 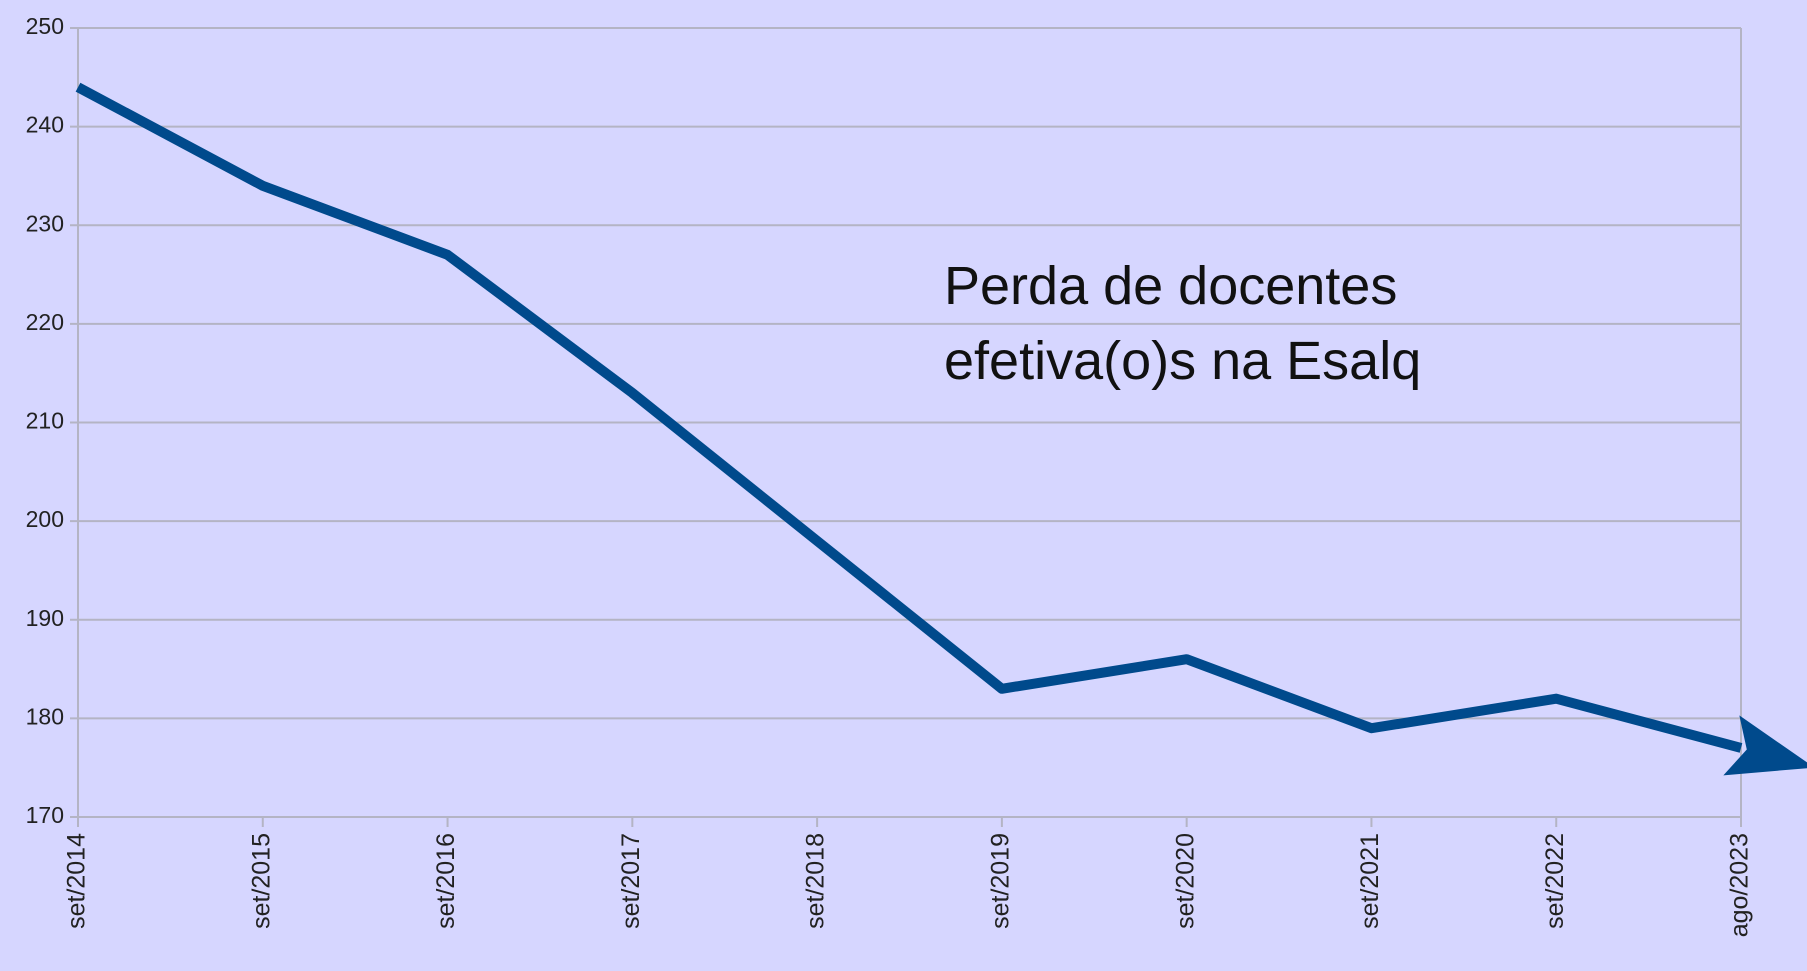 What do you see at coordinates (45, 716) in the screenshot?
I see `y-tick-label: 180` at bounding box center [45, 716].